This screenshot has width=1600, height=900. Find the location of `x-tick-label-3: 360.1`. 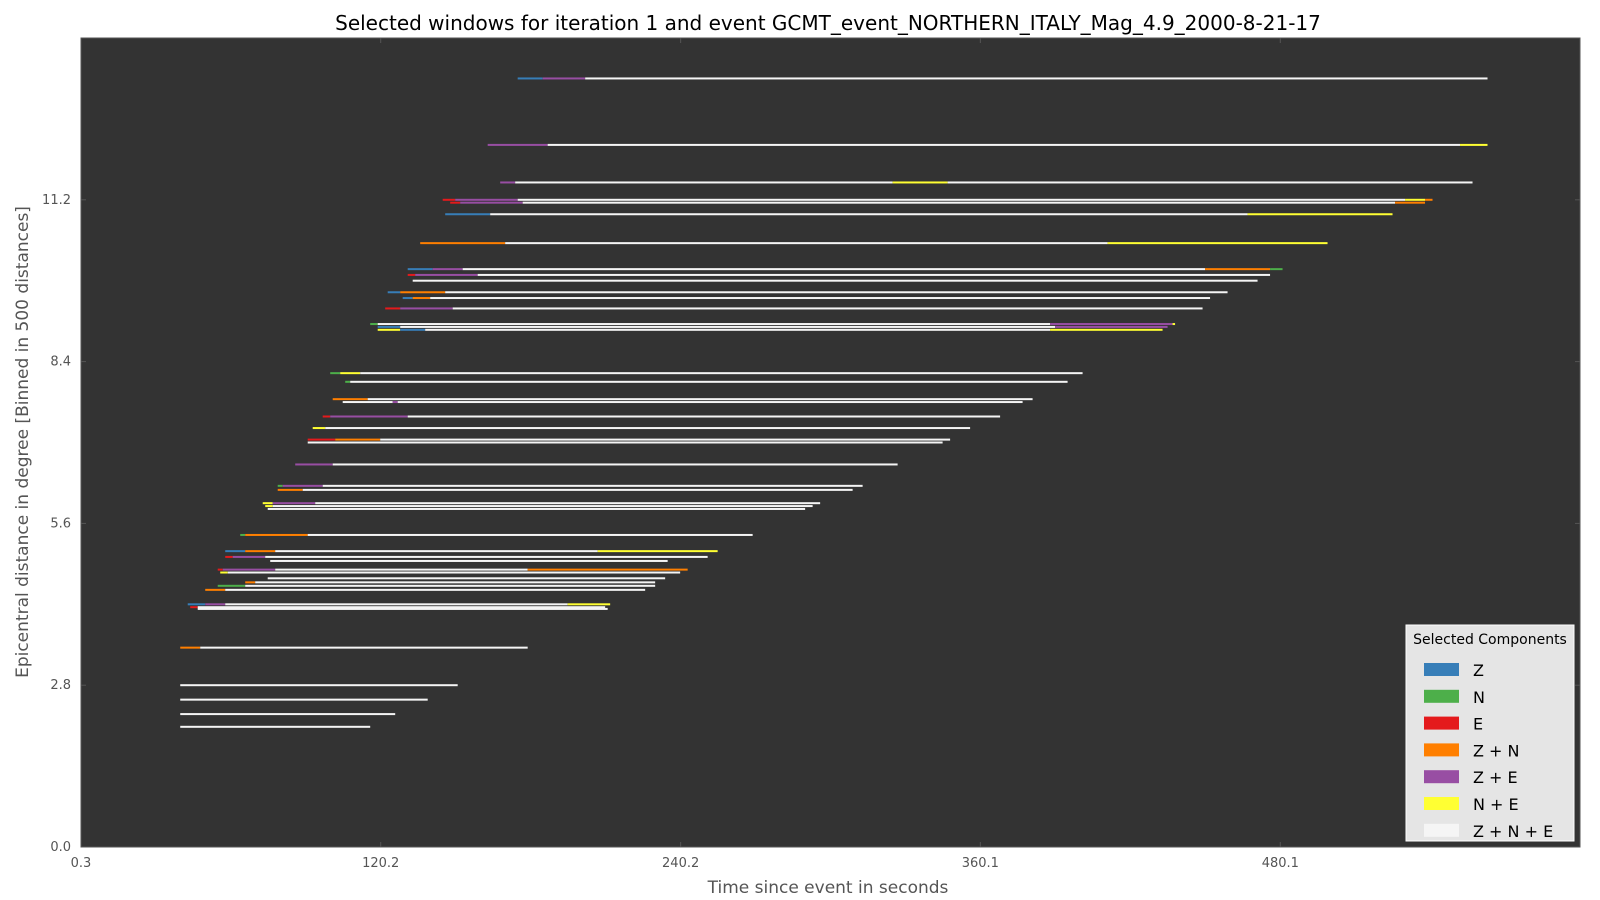

x-tick-label-3: 360.1 is located at coordinates (980, 863).